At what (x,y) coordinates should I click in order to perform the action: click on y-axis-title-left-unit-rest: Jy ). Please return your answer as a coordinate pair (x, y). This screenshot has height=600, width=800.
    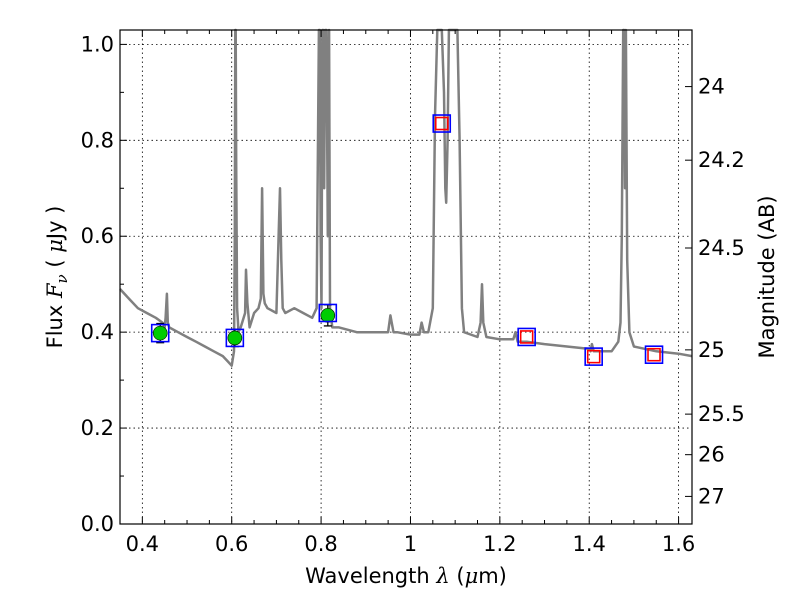
    Looking at the image, I should click on (55, 224).